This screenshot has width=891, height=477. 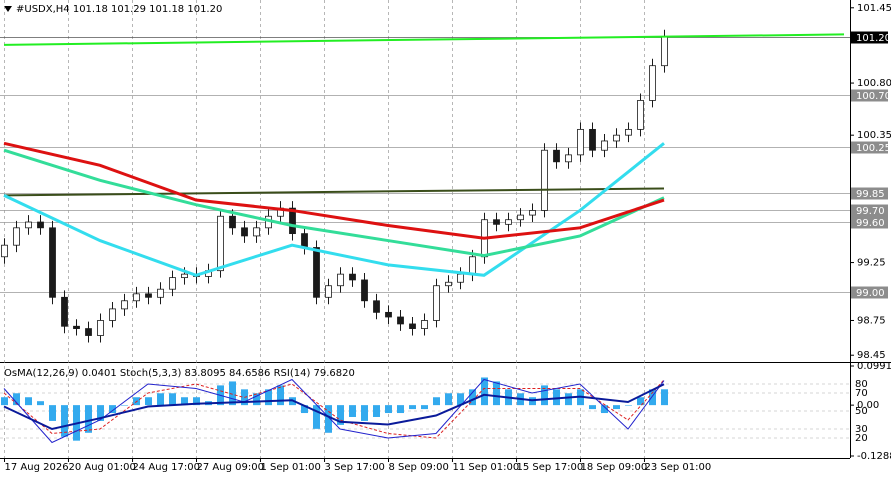 I want to click on y2-tick-label: 50, so click(x=861, y=411).